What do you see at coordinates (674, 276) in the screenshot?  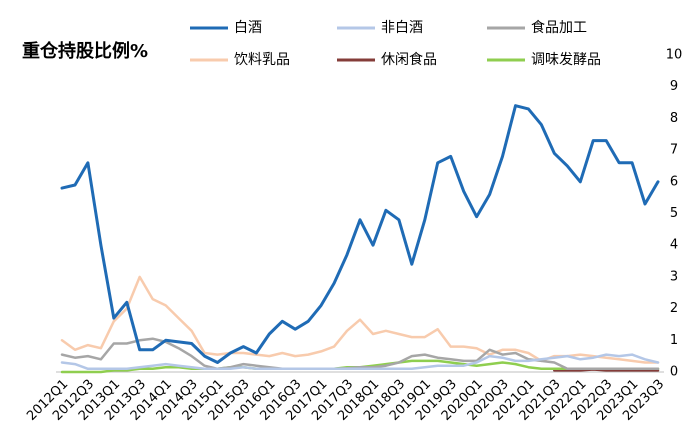 I see `y-tick-label: 3` at bounding box center [674, 276].